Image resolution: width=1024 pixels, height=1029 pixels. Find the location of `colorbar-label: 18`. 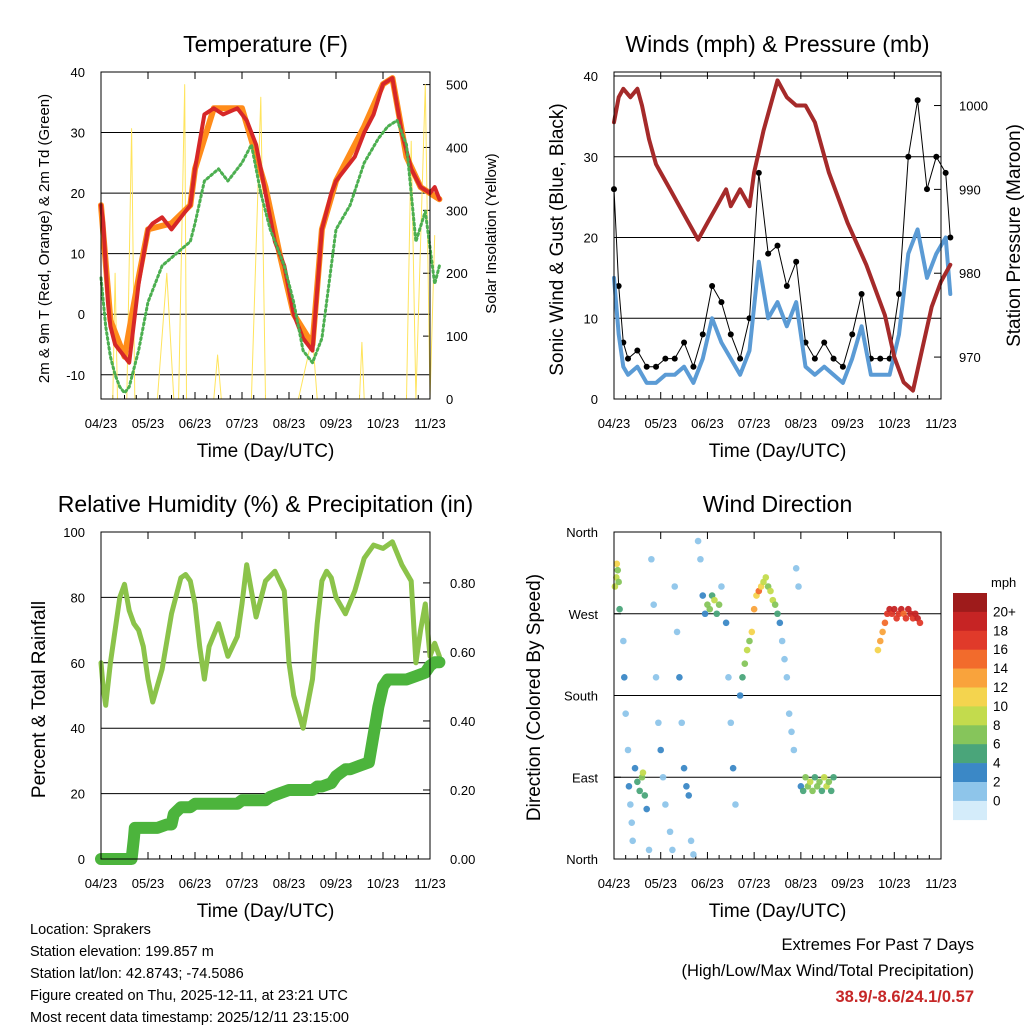

colorbar-label: 18 is located at coordinates (1000, 630).